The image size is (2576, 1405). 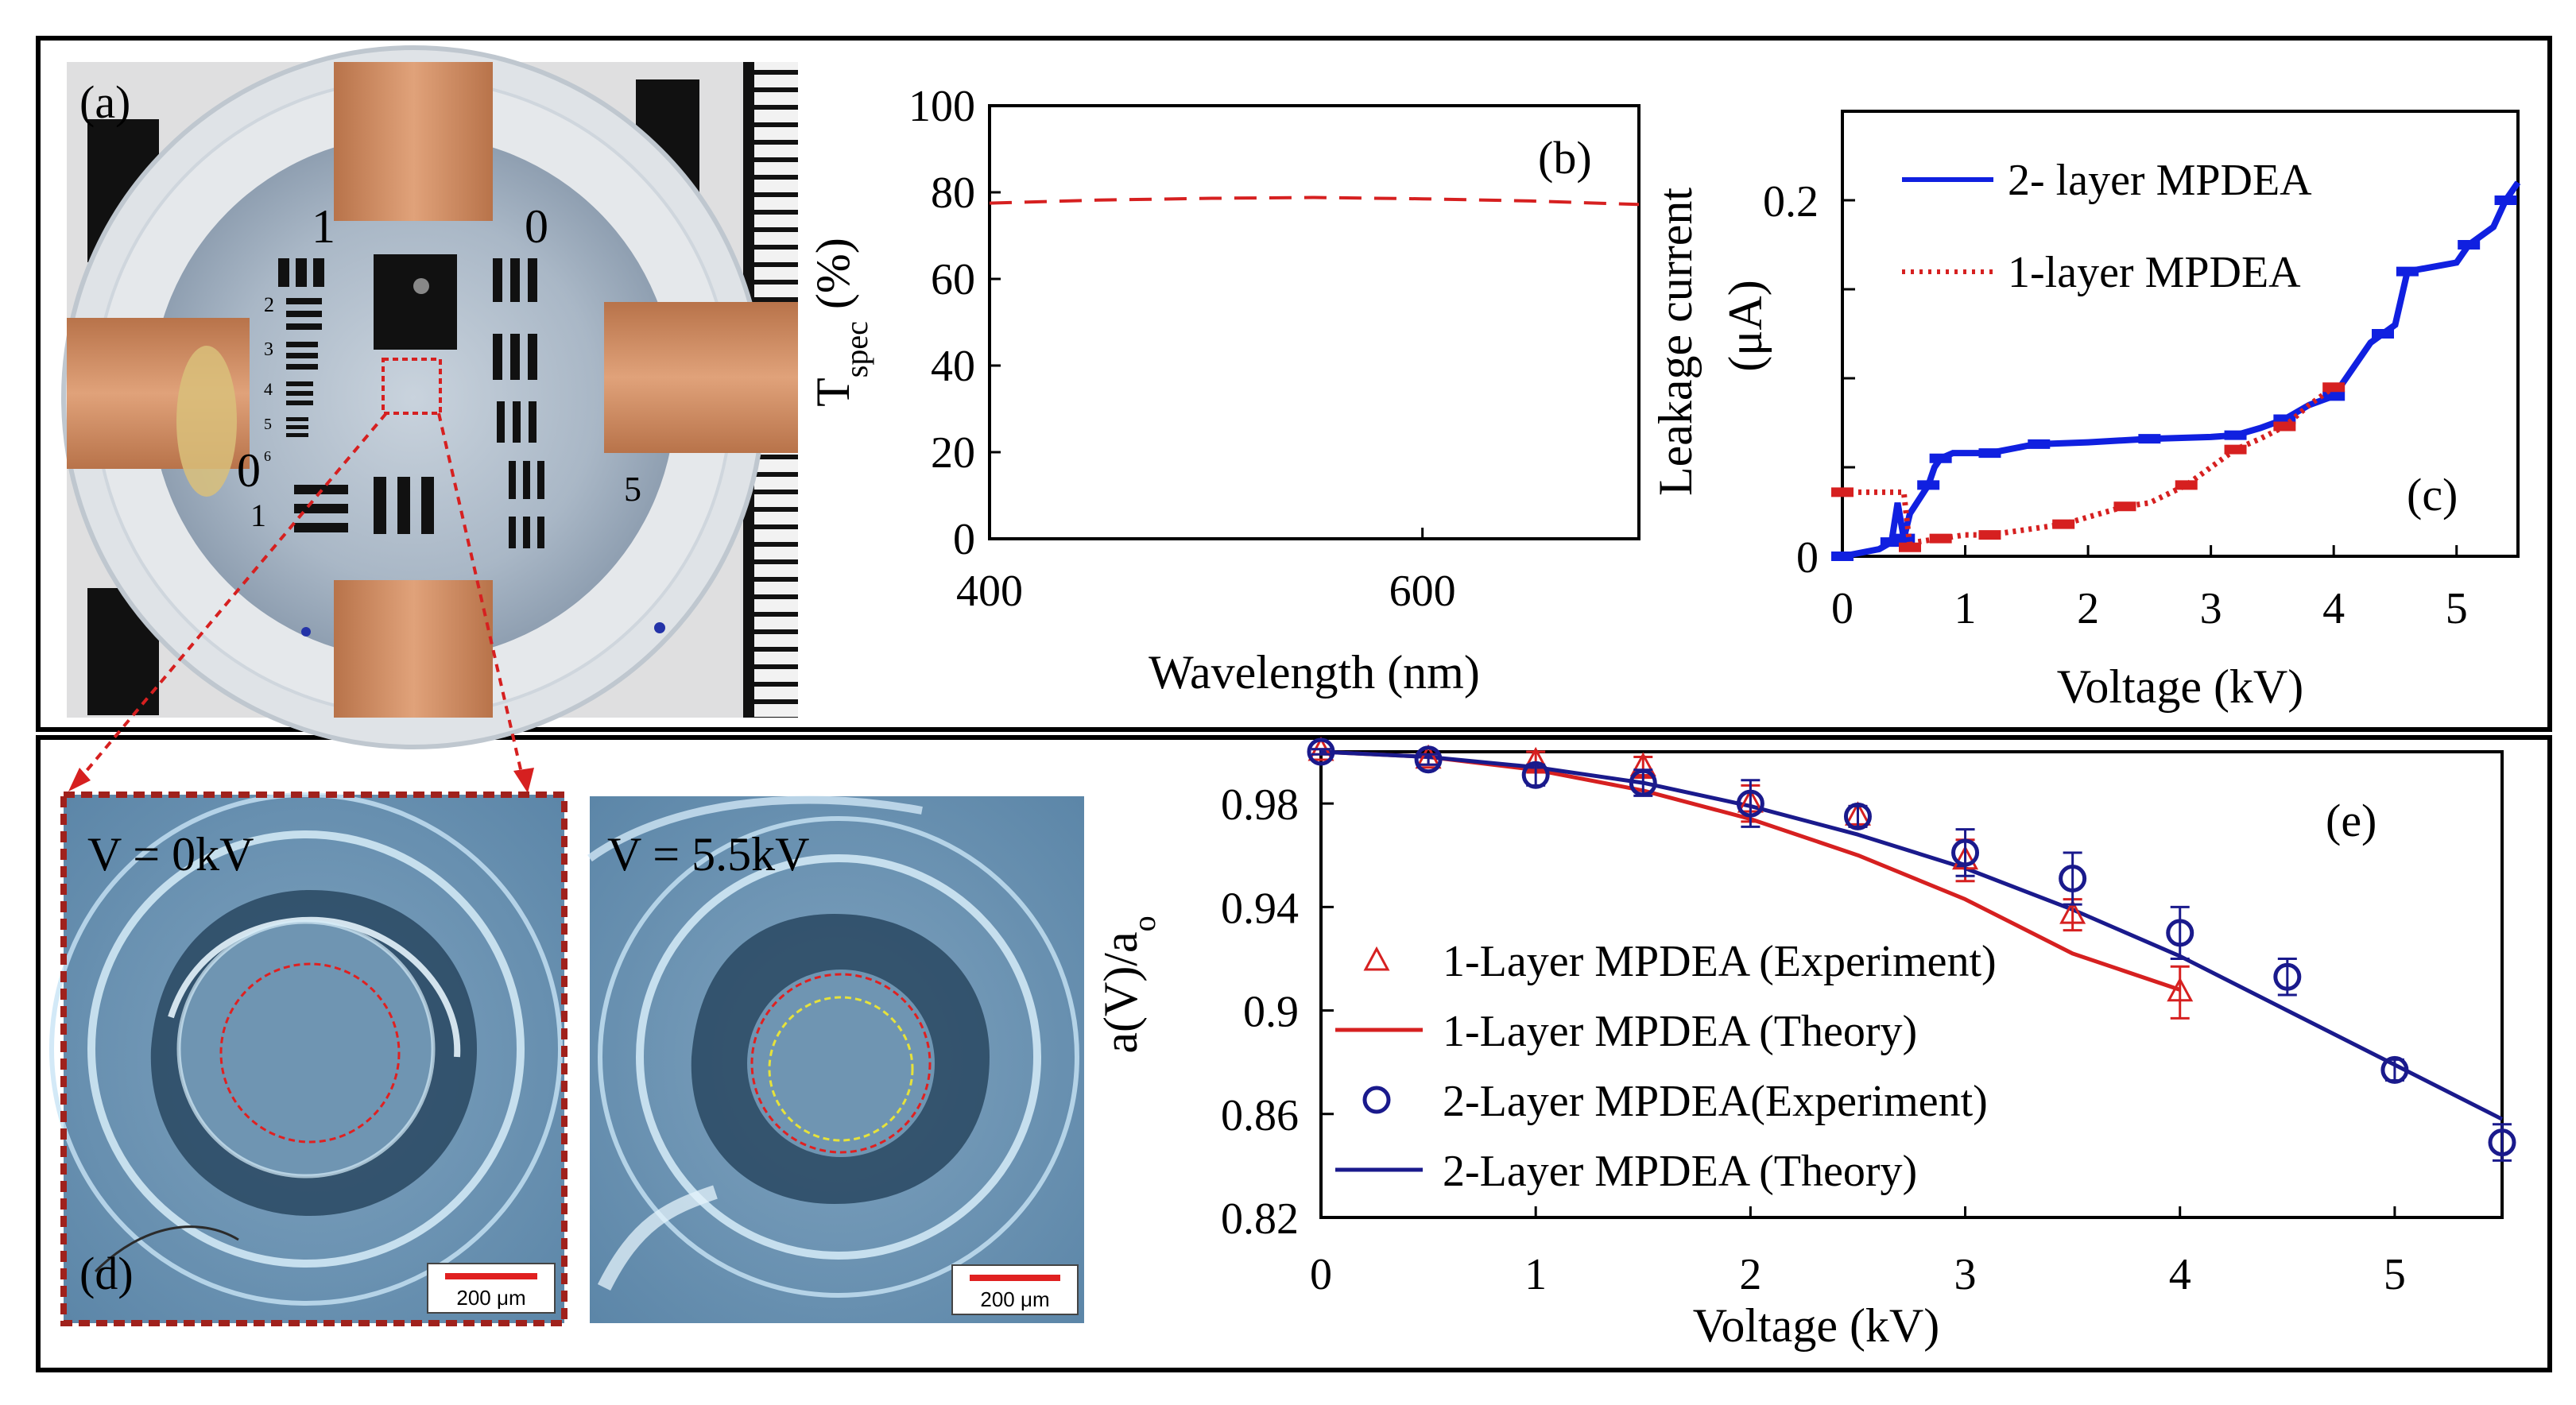 What do you see at coordinates (953, 366) in the screenshot?
I see `y-tick-label: 40` at bounding box center [953, 366].